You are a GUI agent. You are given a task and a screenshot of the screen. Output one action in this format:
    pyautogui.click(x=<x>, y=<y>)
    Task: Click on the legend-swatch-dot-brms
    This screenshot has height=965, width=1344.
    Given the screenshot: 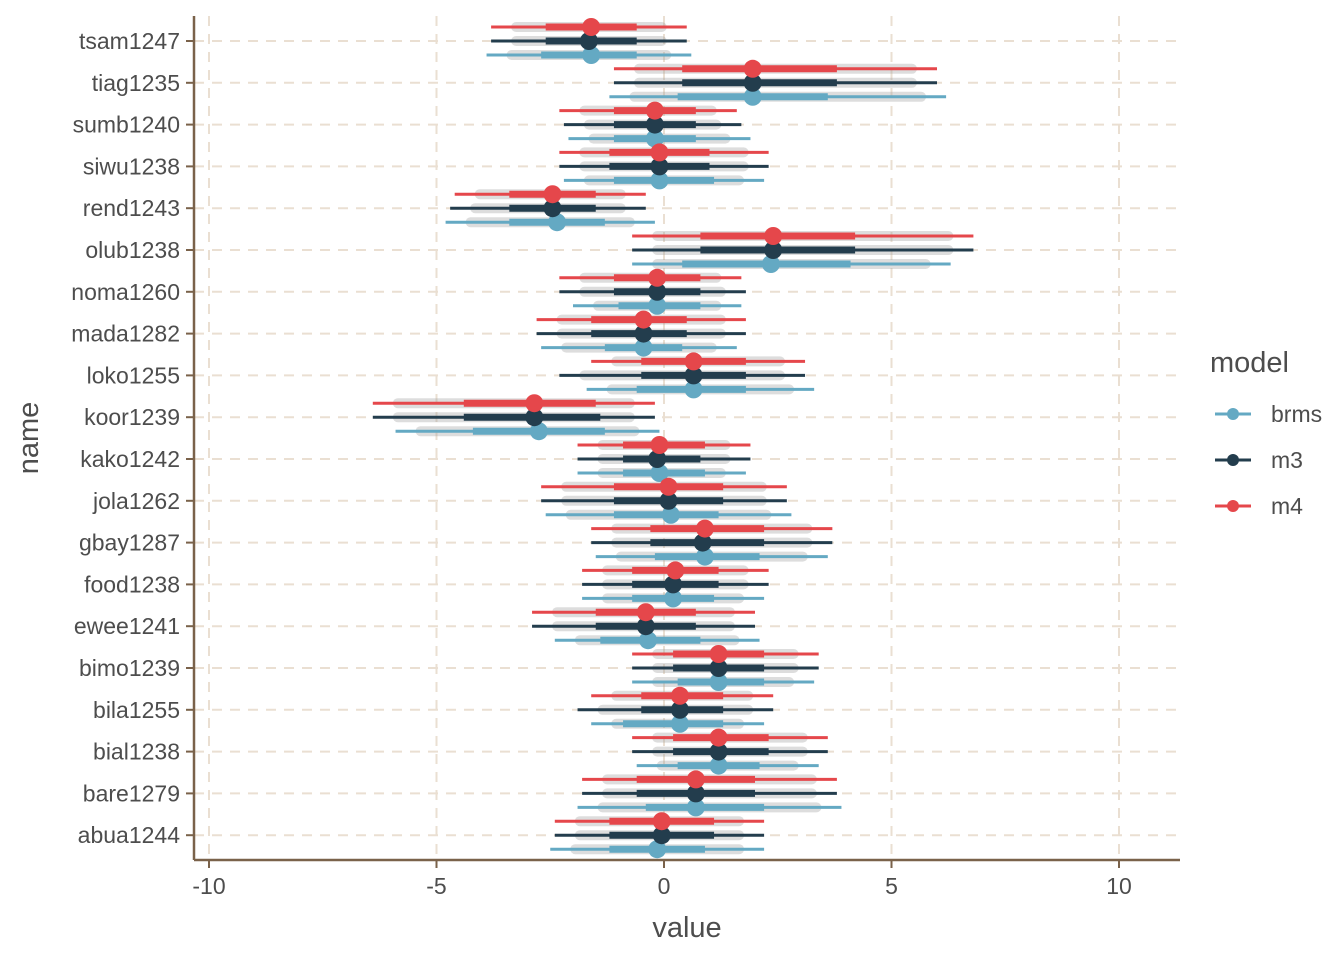 What is the action you would take?
    pyautogui.click(x=1233, y=414)
    